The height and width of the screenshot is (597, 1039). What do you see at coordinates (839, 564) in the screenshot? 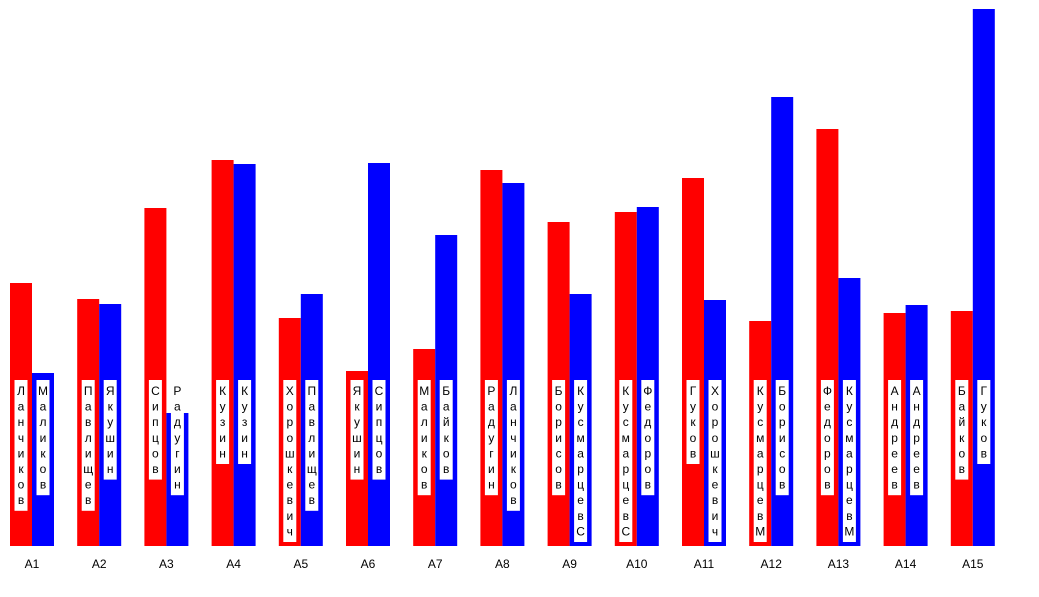
I see `x-tick-label-A13: A13` at bounding box center [839, 564].